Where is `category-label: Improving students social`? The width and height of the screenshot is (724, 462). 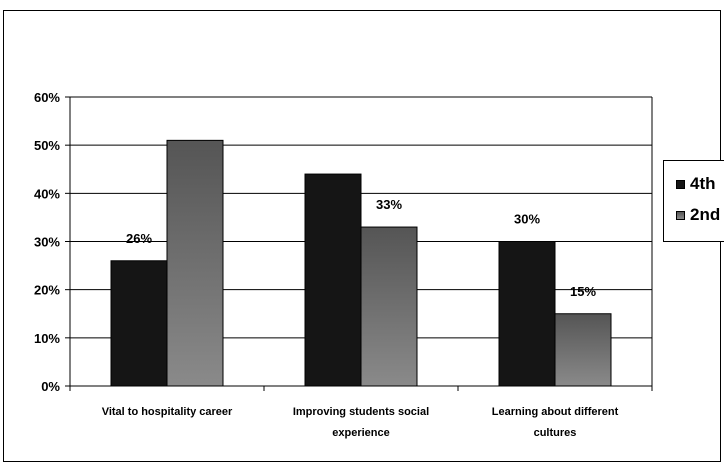 category-label: Improving students social is located at coordinates (361, 412).